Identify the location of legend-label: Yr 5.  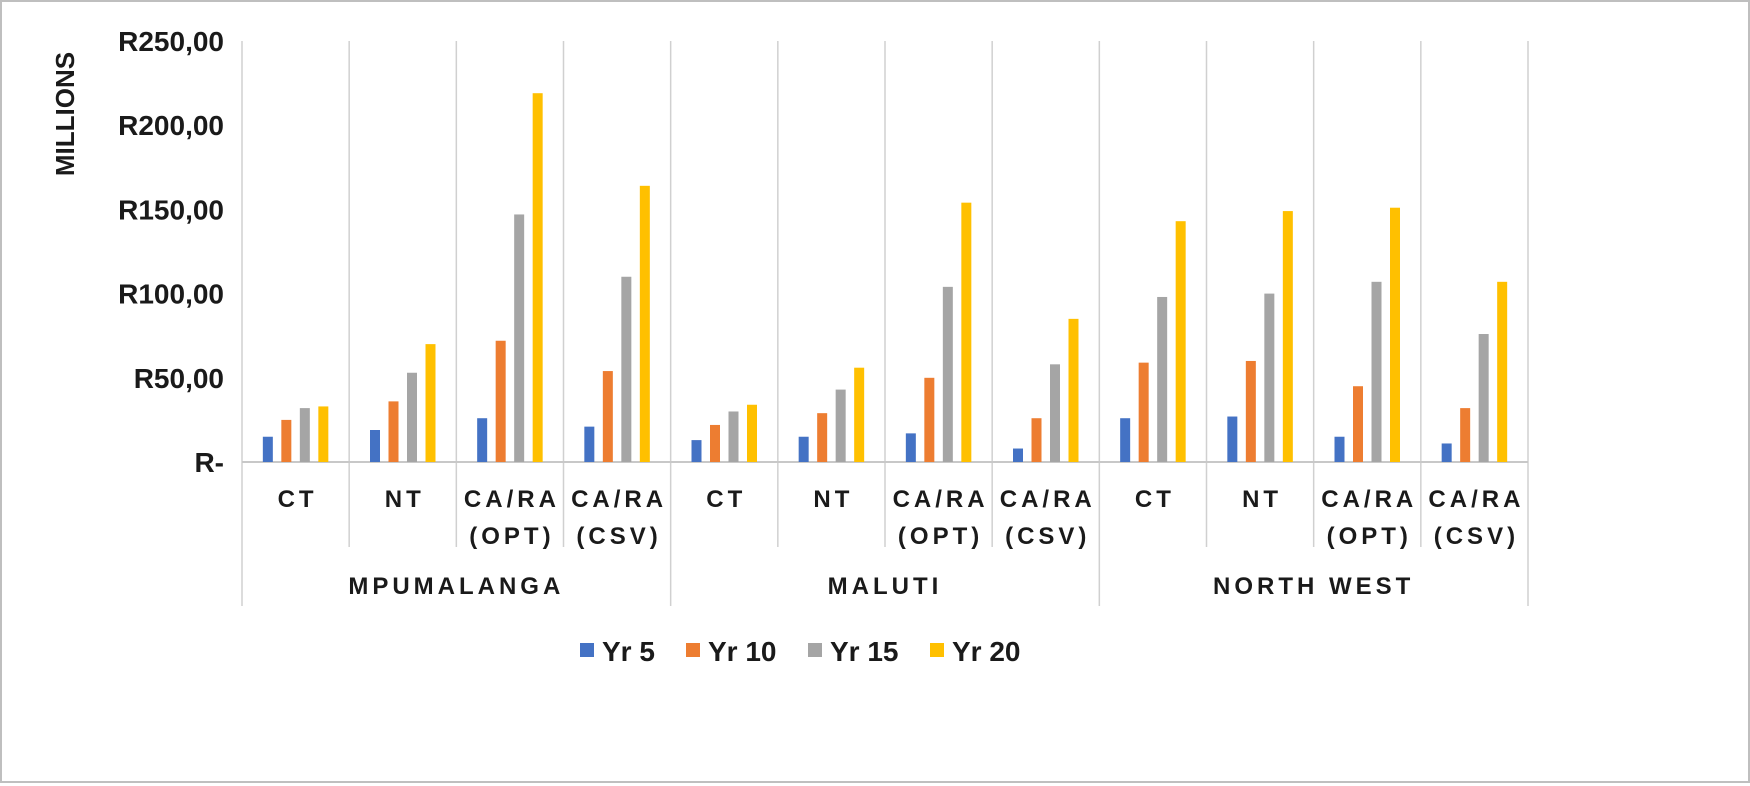
(628, 651).